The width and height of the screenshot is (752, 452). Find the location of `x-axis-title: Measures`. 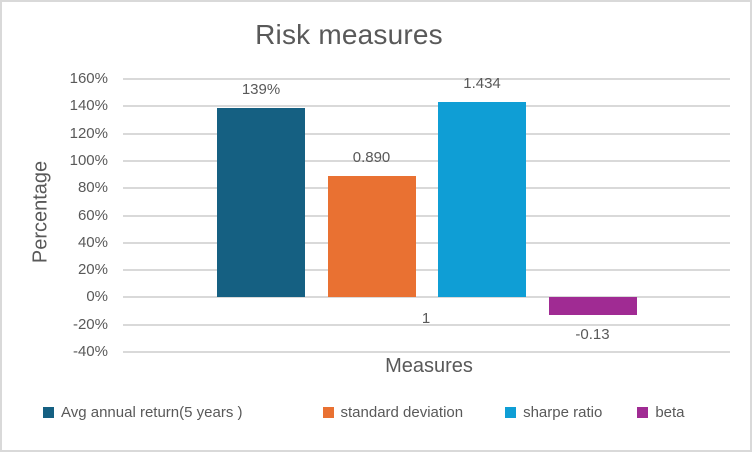

x-axis-title: Measures is located at coordinates (429, 366).